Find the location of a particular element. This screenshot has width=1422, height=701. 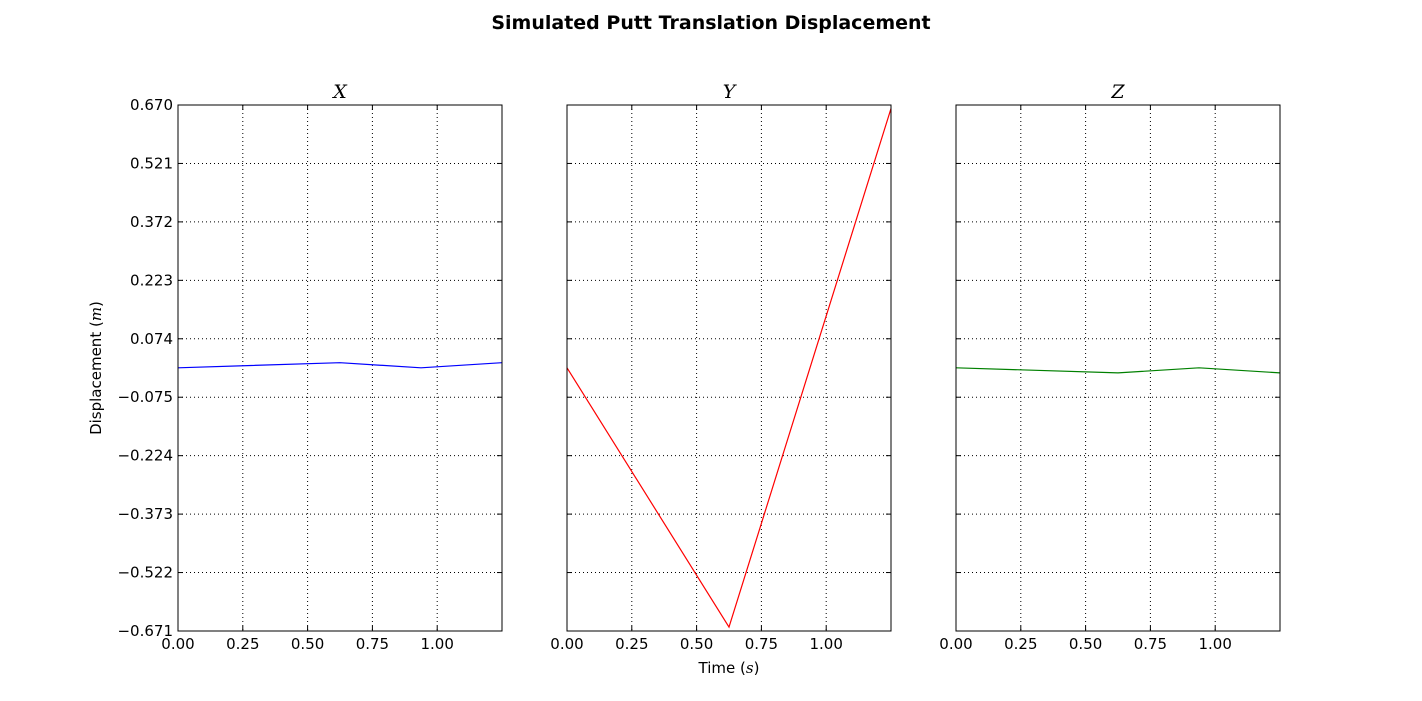

y-tick-label: 0.372 is located at coordinates (151, 222).